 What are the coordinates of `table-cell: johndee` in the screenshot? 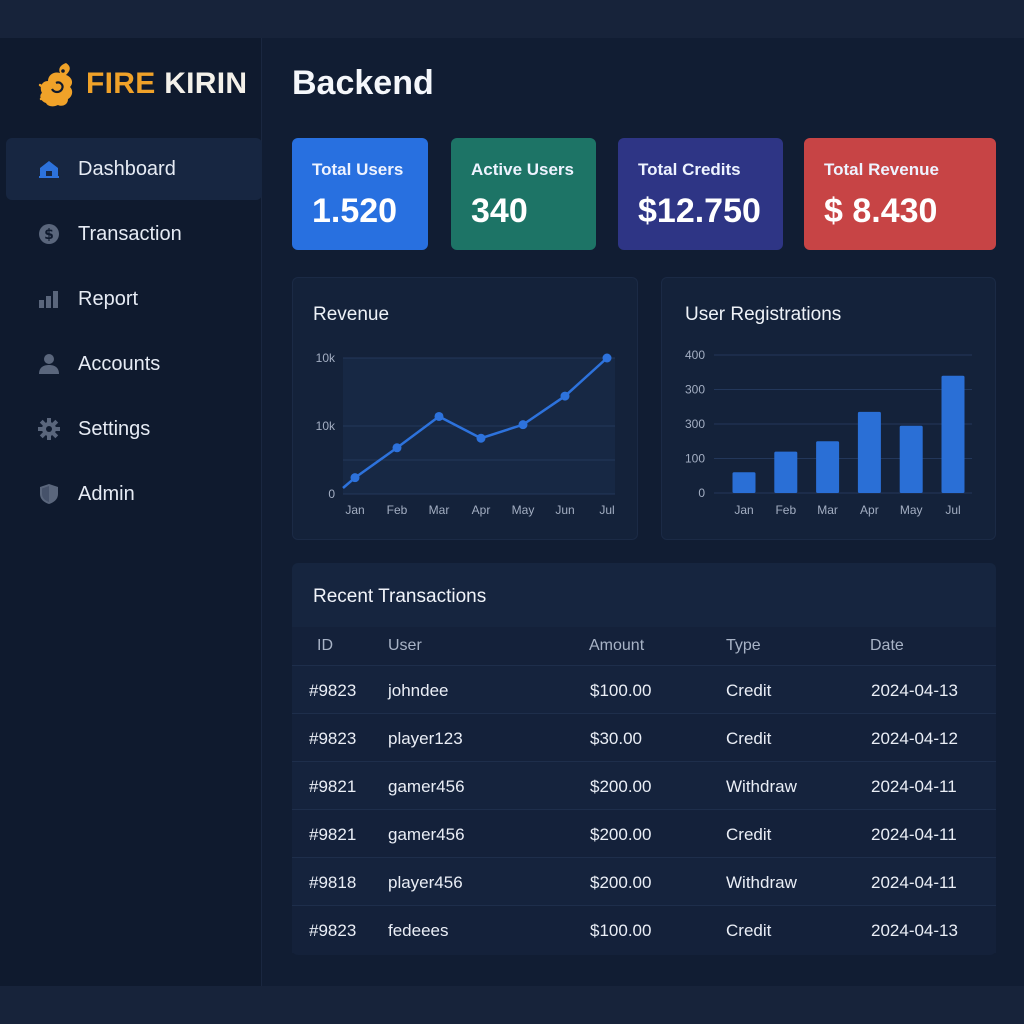 It's located at (418, 690).